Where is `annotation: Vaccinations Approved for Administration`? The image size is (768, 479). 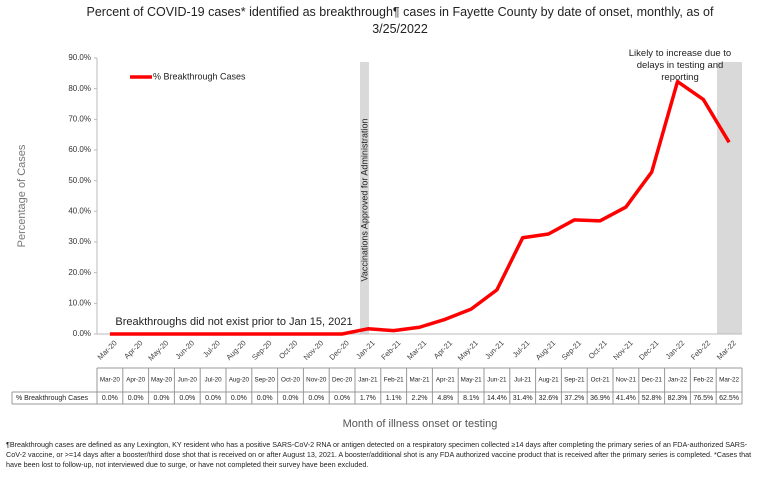 annotation: Vaccinations Approved for Administration is located at coordinates (364, 200).